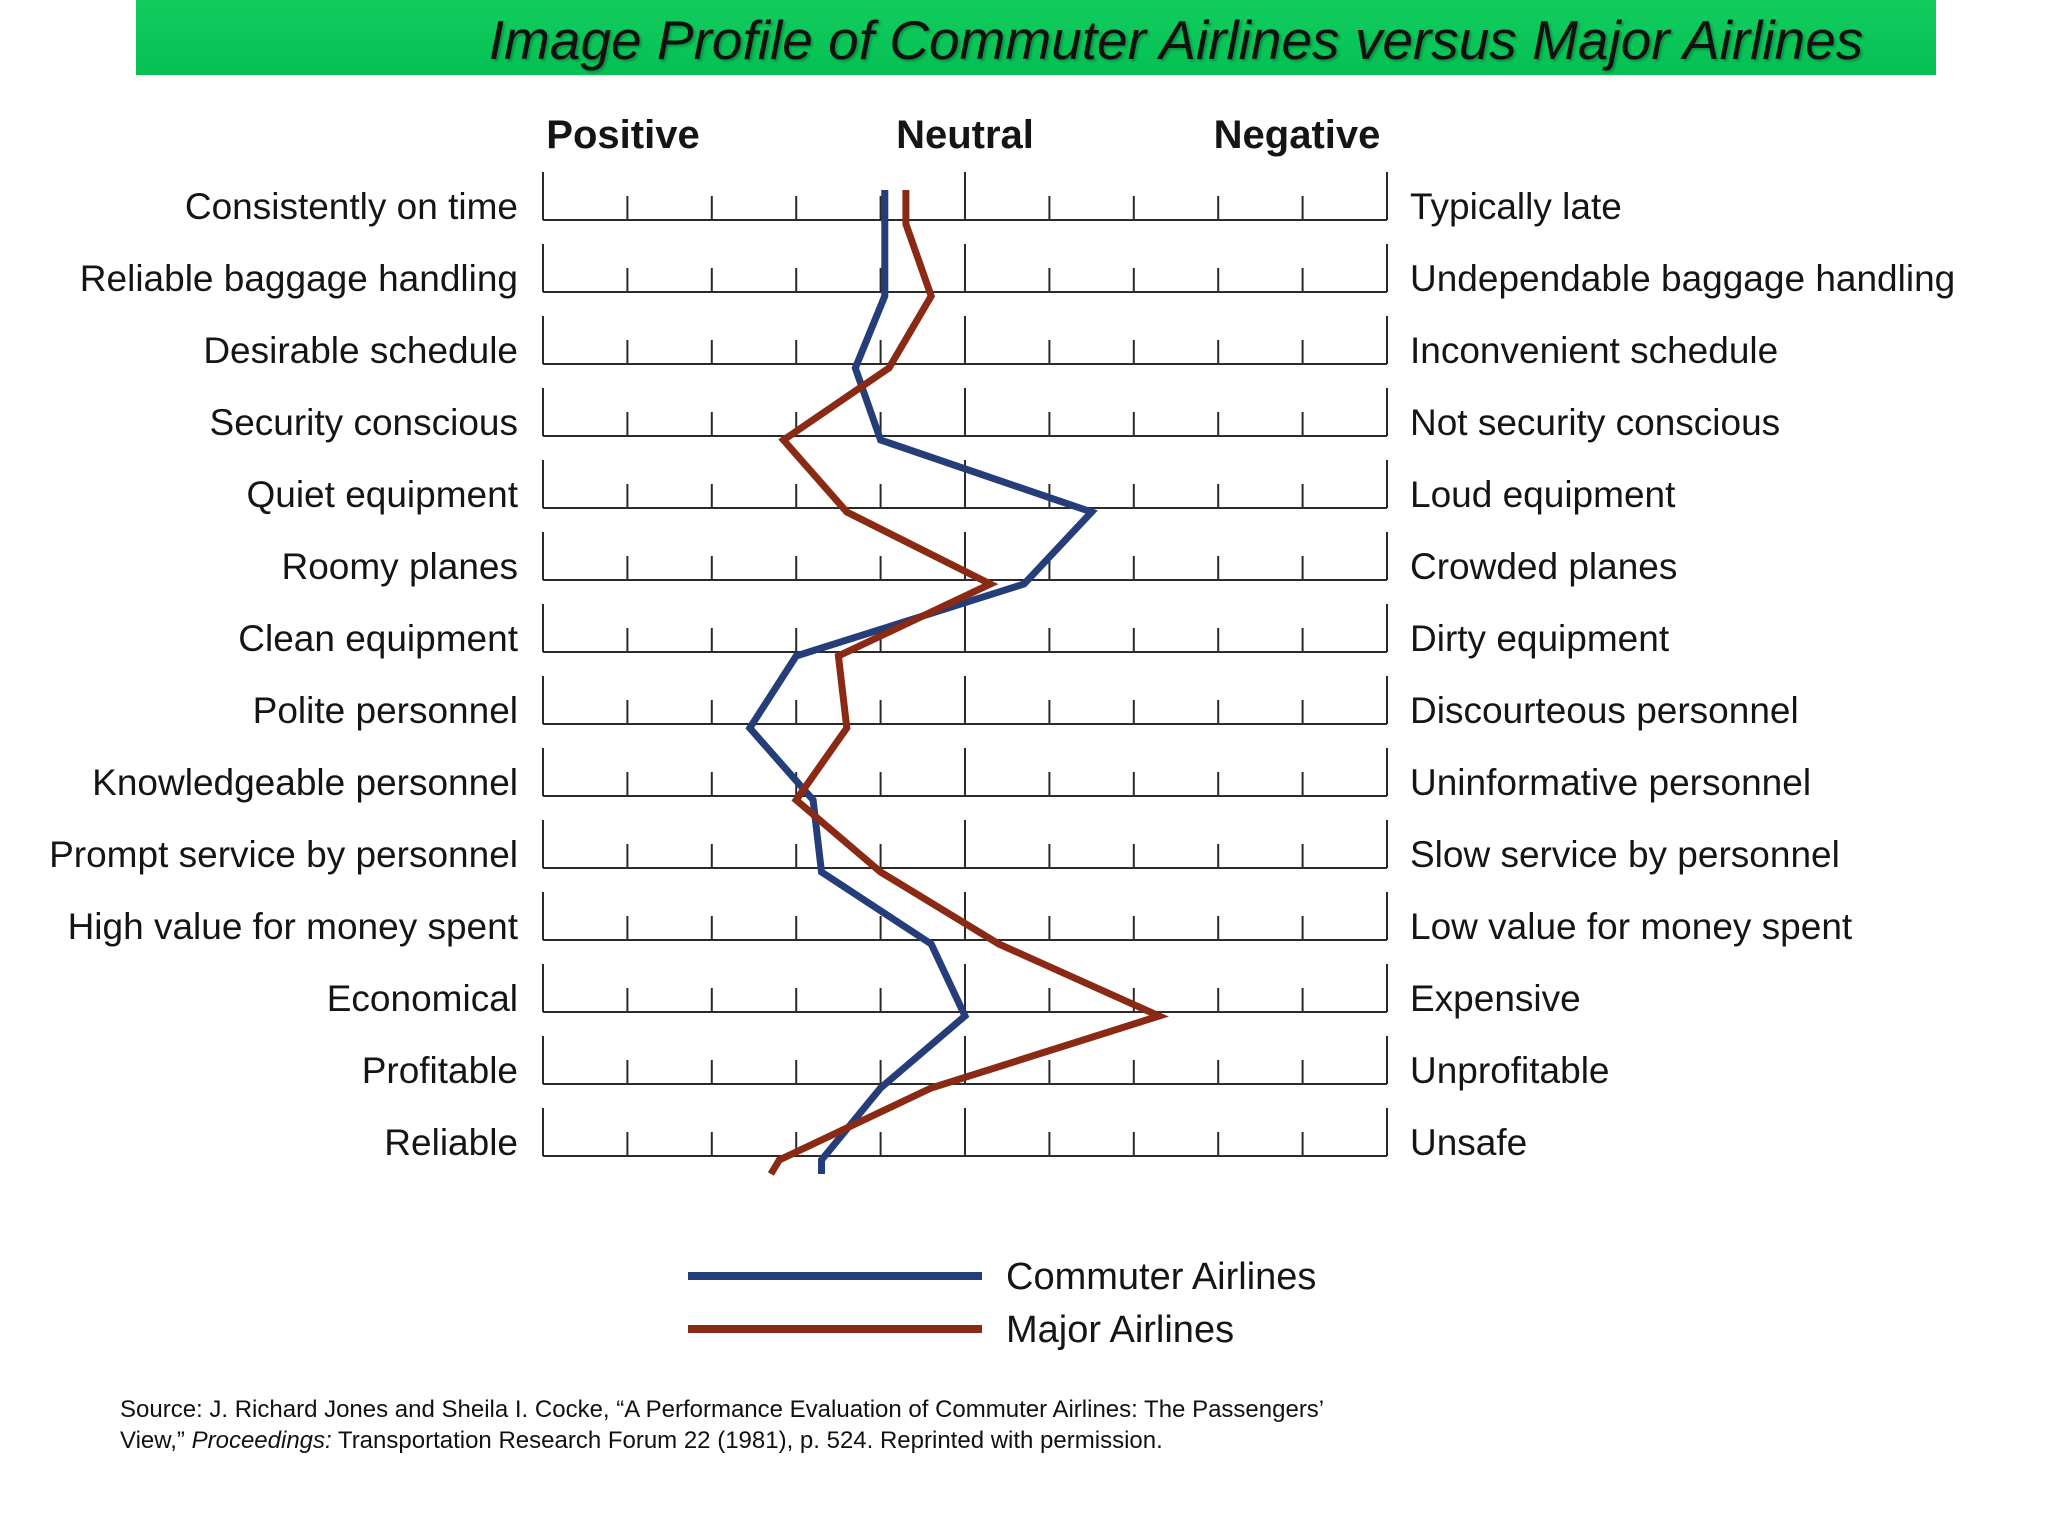 The height and width of the screenshot is (1536, 2048). Describe the element at coordinates (1161, 1277) in the screenshot. I see `legend-label: Commuter Airlines` at that location.